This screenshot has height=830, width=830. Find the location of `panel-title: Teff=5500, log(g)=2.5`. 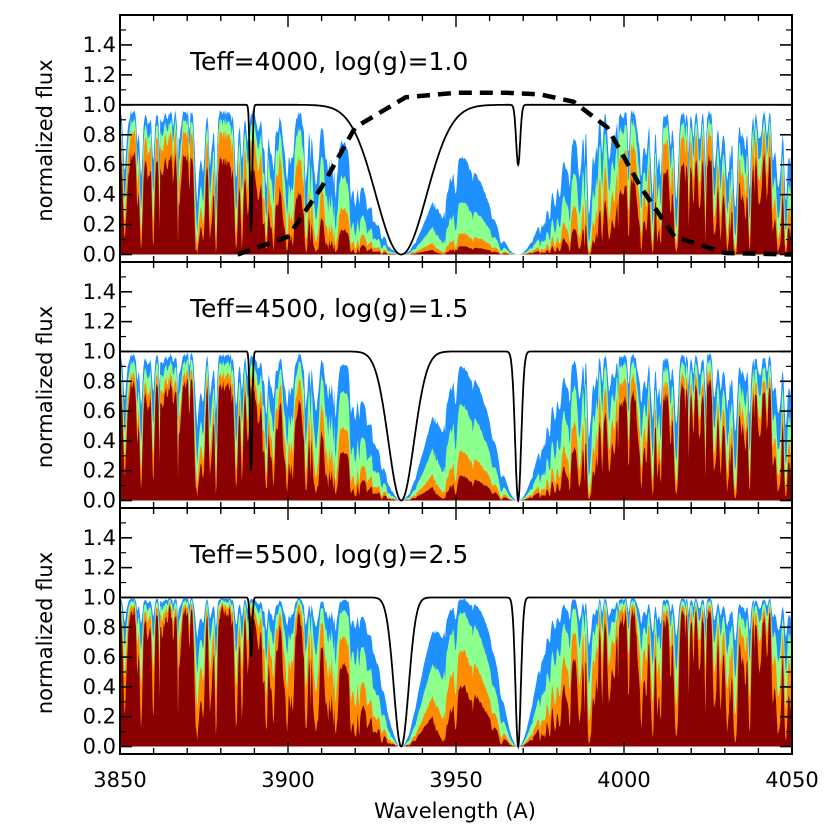

panel-title: Teff=5500, log(g)=2.5 is located at coordinates (328, 554).